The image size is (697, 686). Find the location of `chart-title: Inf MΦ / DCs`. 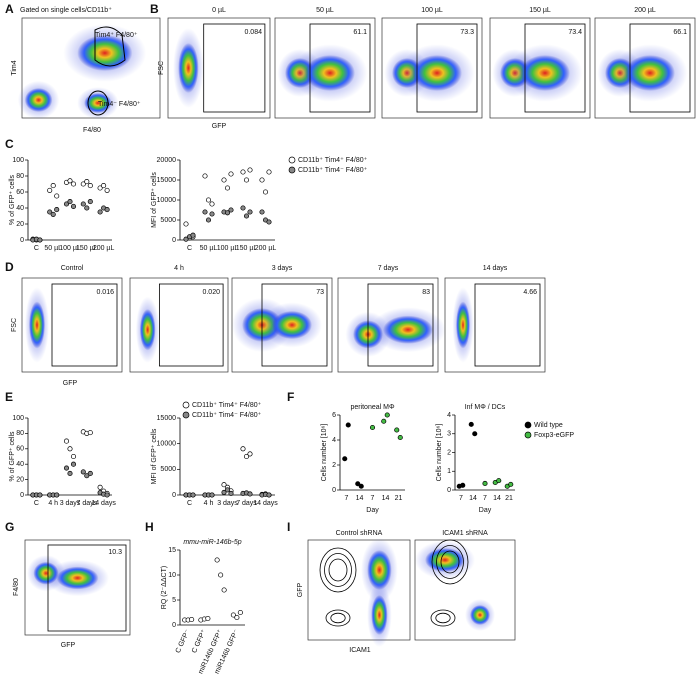

chart-title: Inf MΦ / DCs is located at coordinates (485, 407).